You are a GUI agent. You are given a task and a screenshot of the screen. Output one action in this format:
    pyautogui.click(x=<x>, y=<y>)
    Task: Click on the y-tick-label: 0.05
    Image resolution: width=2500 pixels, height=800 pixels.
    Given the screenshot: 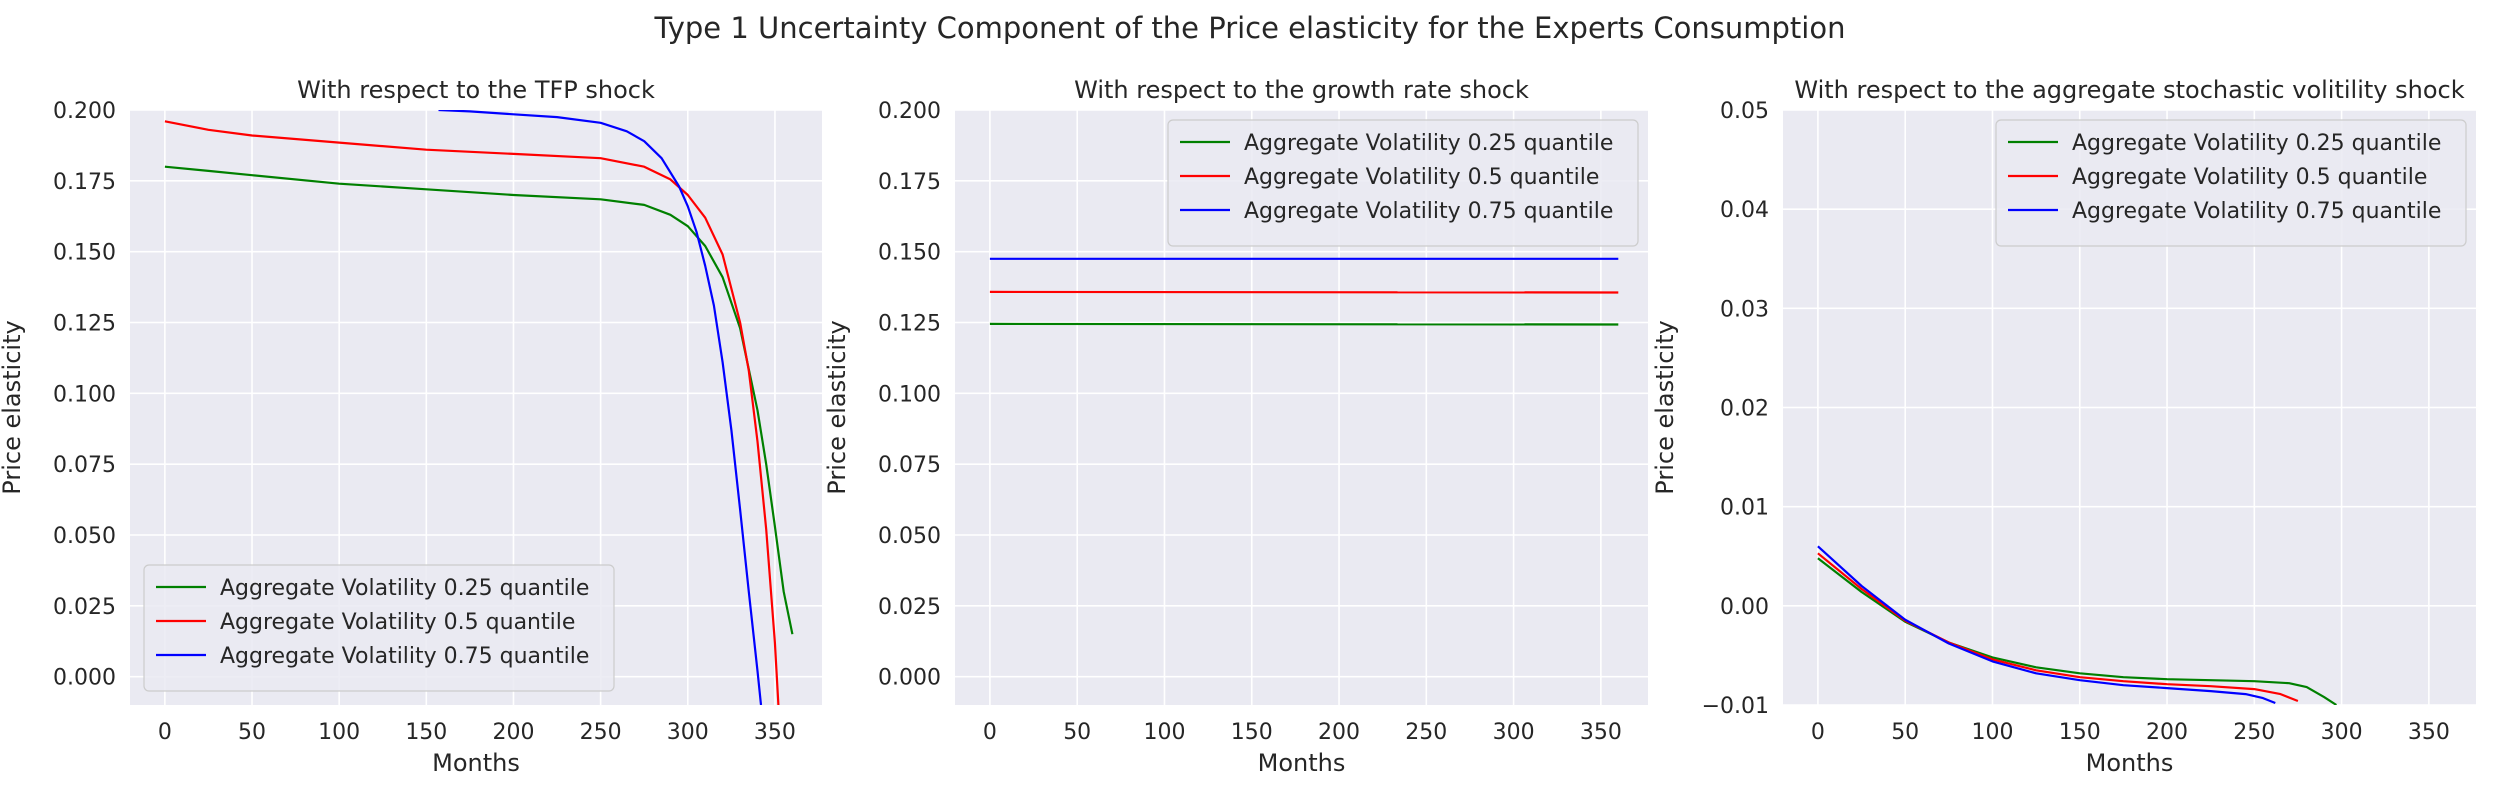 What is the action you would take?
    pyautogui.click(x=1744, y=111)
    